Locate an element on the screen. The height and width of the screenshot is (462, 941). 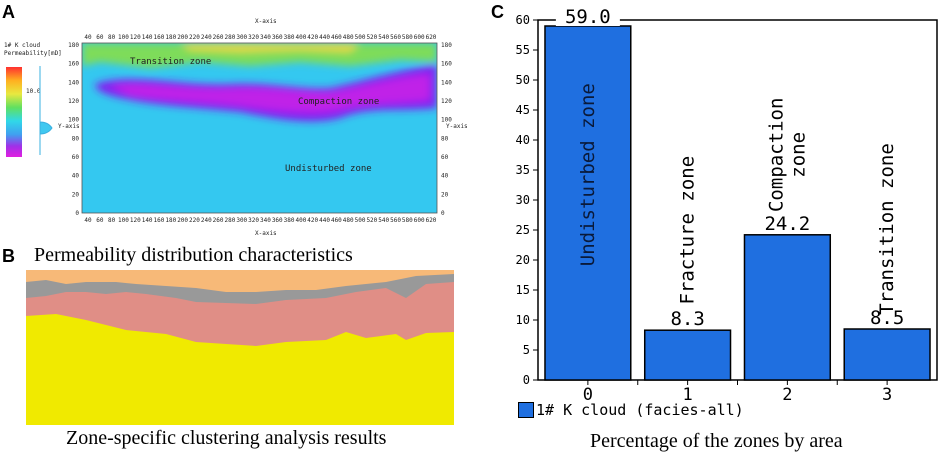
y-tick-label: 30 is located at coordinates (523, 200).